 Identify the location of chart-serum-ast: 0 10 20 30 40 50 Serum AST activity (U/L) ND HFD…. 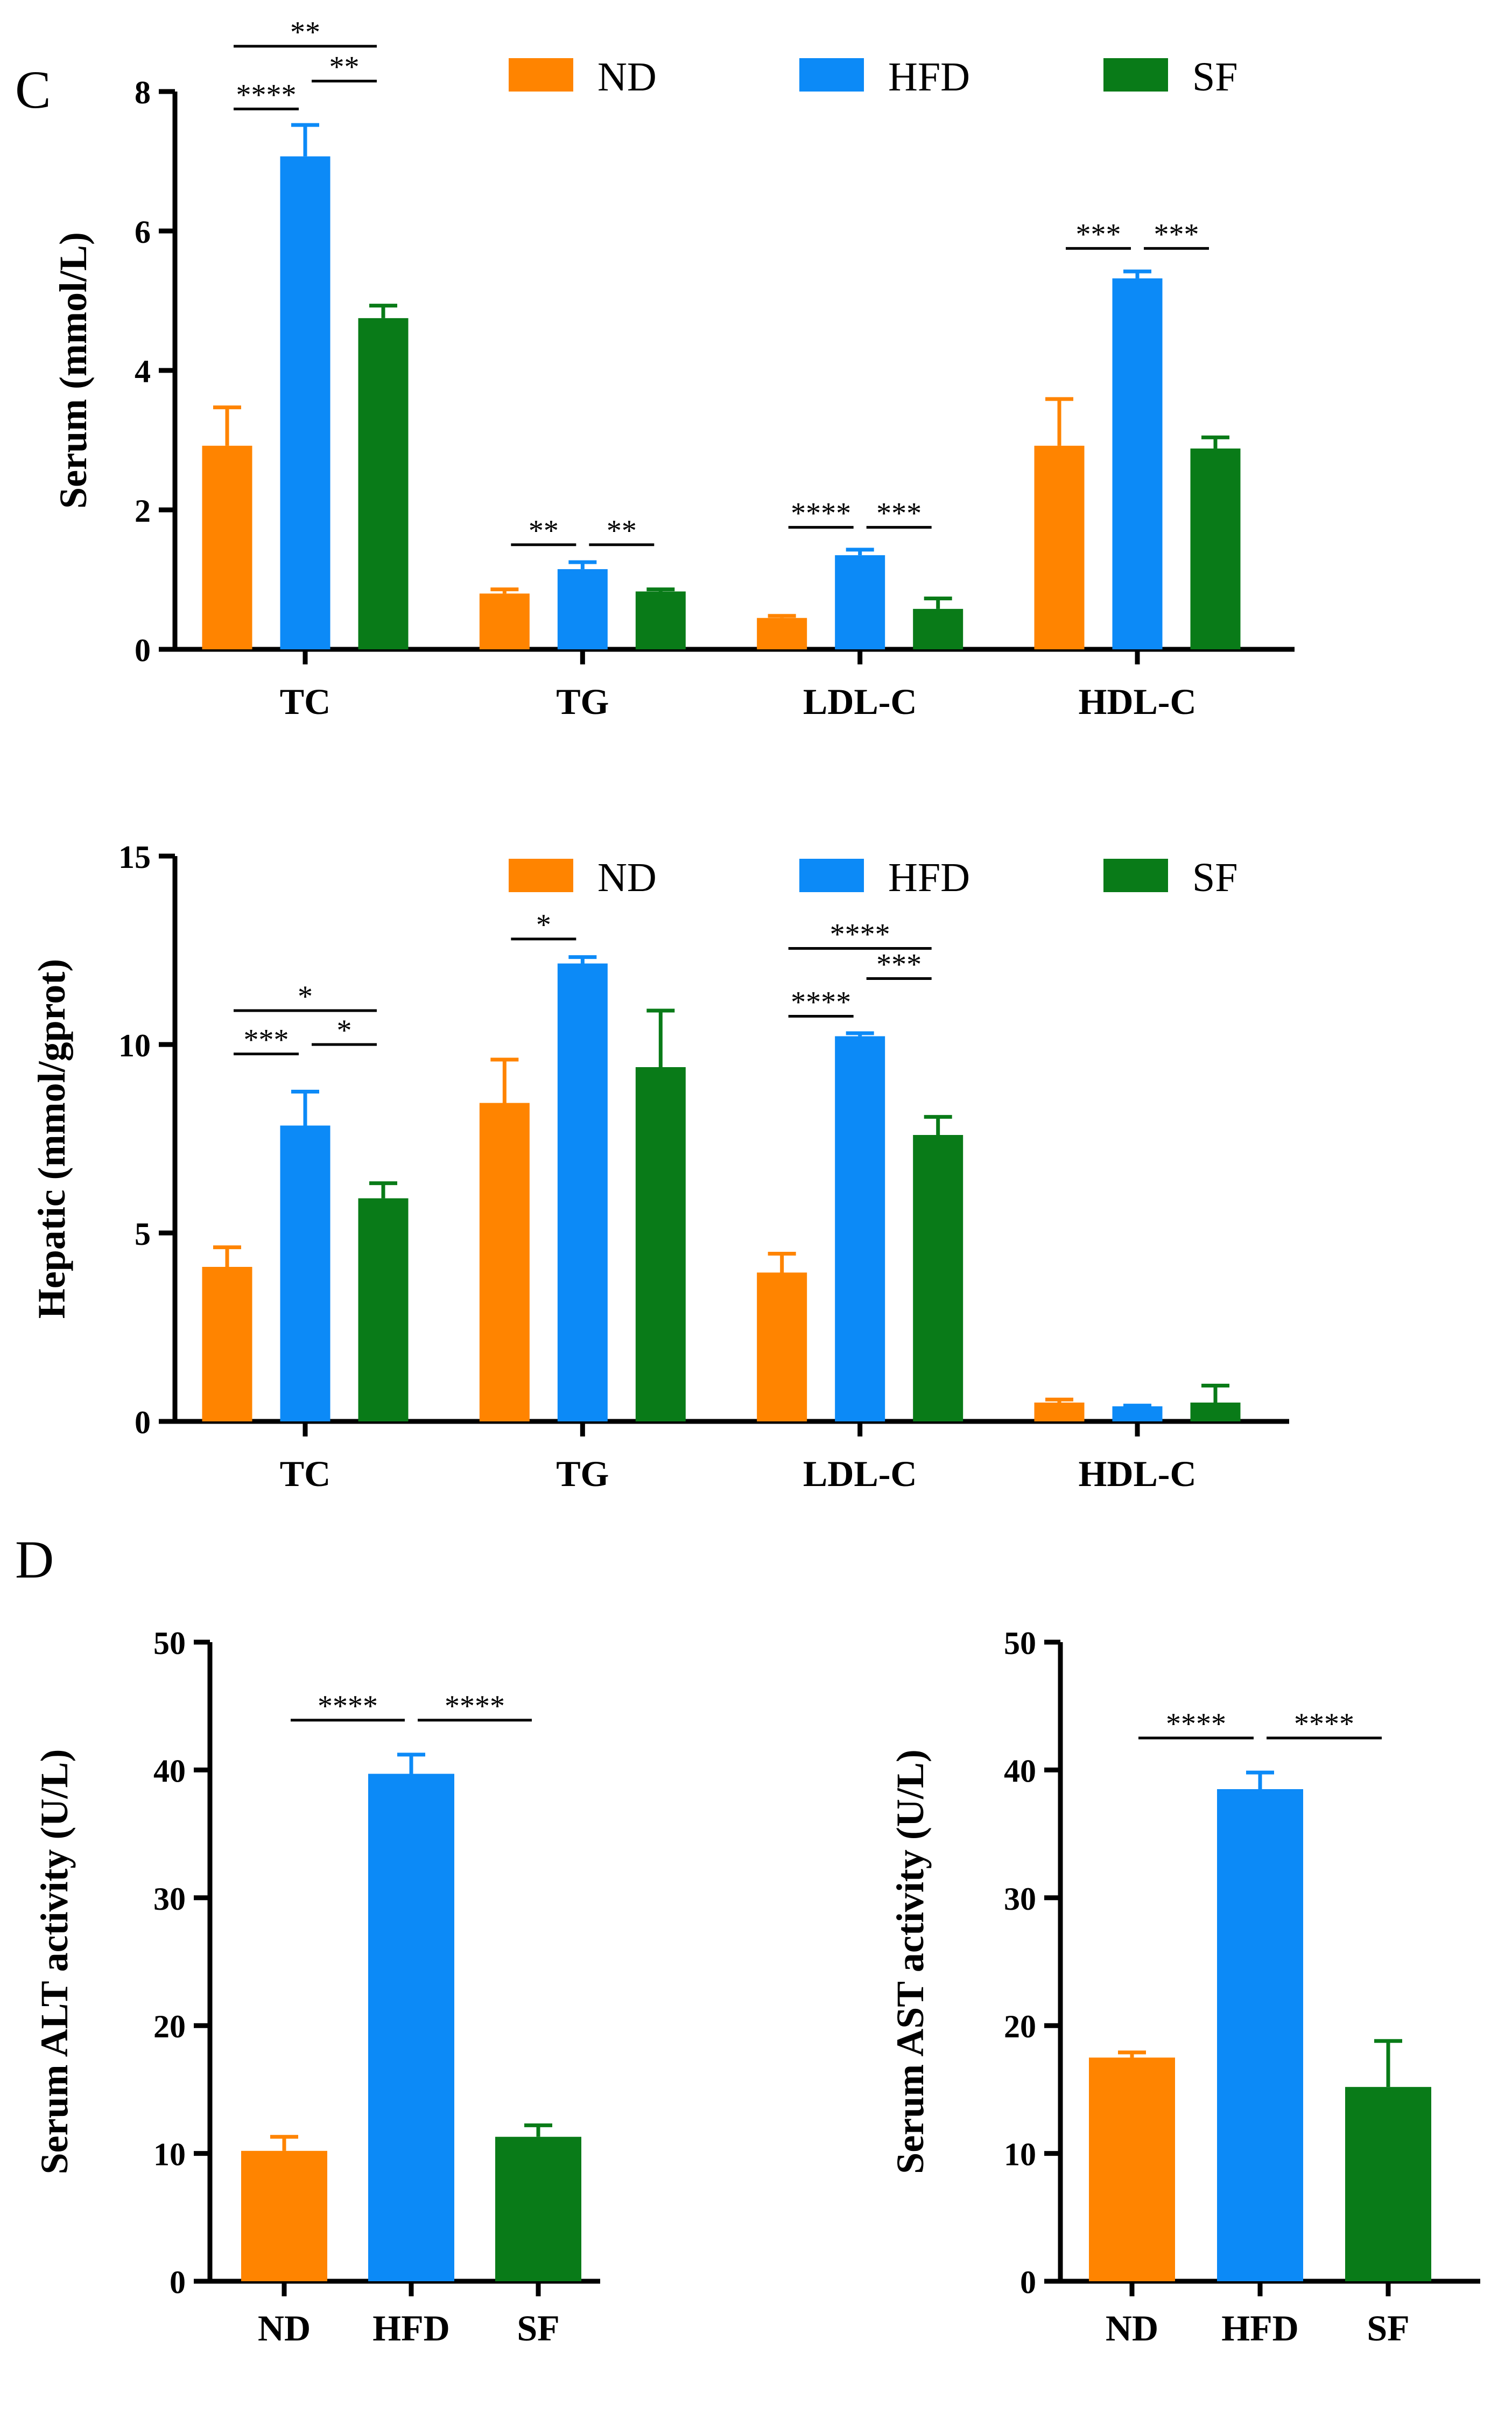
(1184, 1987).